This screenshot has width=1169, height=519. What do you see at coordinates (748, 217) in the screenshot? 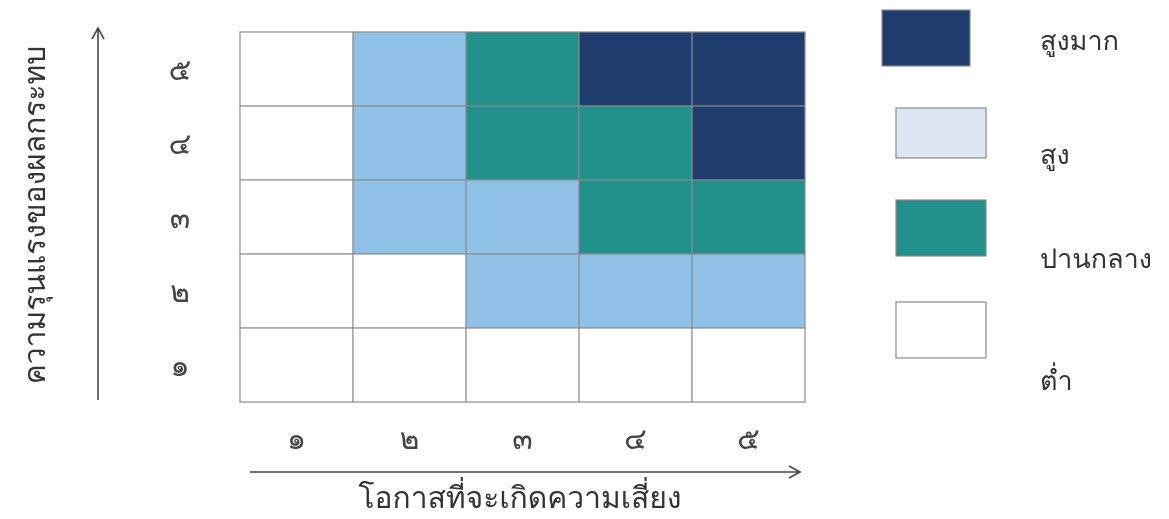
I see `matrix-cell-r3-c5` at bounding box center [748, 217].